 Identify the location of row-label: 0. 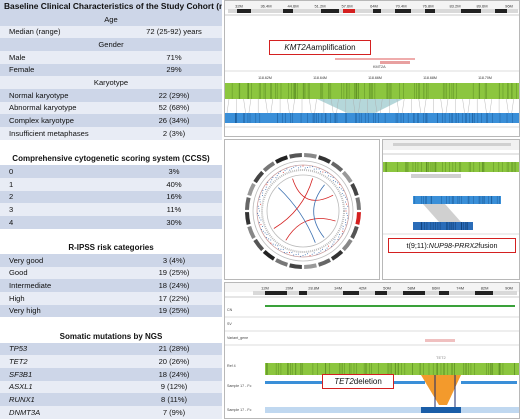
(11, 171).